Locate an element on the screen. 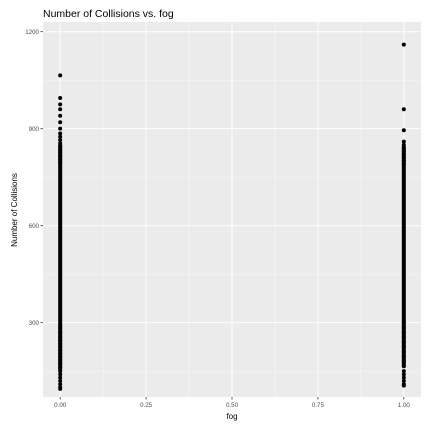 The width and height of the screenshot is (445, 428). y-tick-label: 300 is located at coordinates (34, 323).